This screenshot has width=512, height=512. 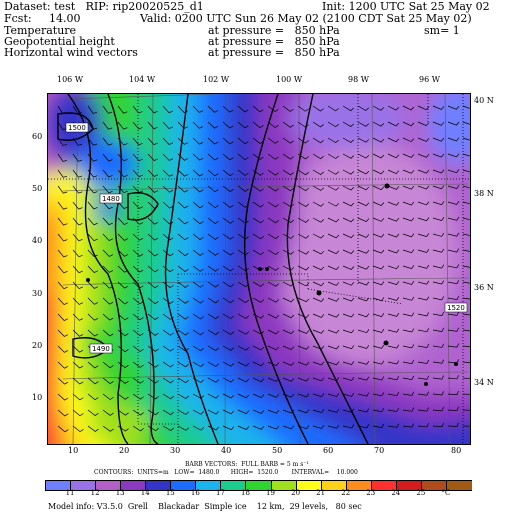 What do you see at coordinates (456, 308) in the screenshot?
I see `contour-label-1520: 1520` at bounding box center [456, 308].